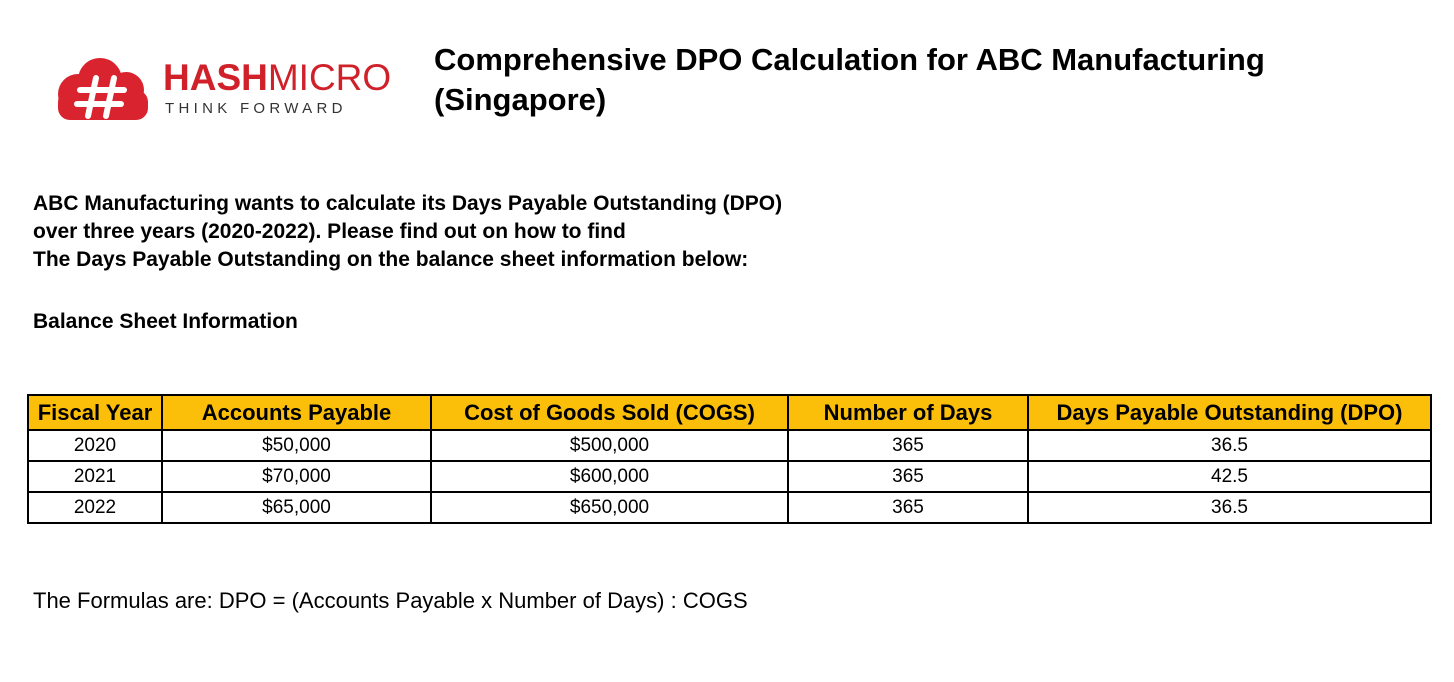 This screenshot has width=1454, height=682. Describe the element at coordinates (95, 476) in the screenshot. I see `table-cell: 2021` at that location.